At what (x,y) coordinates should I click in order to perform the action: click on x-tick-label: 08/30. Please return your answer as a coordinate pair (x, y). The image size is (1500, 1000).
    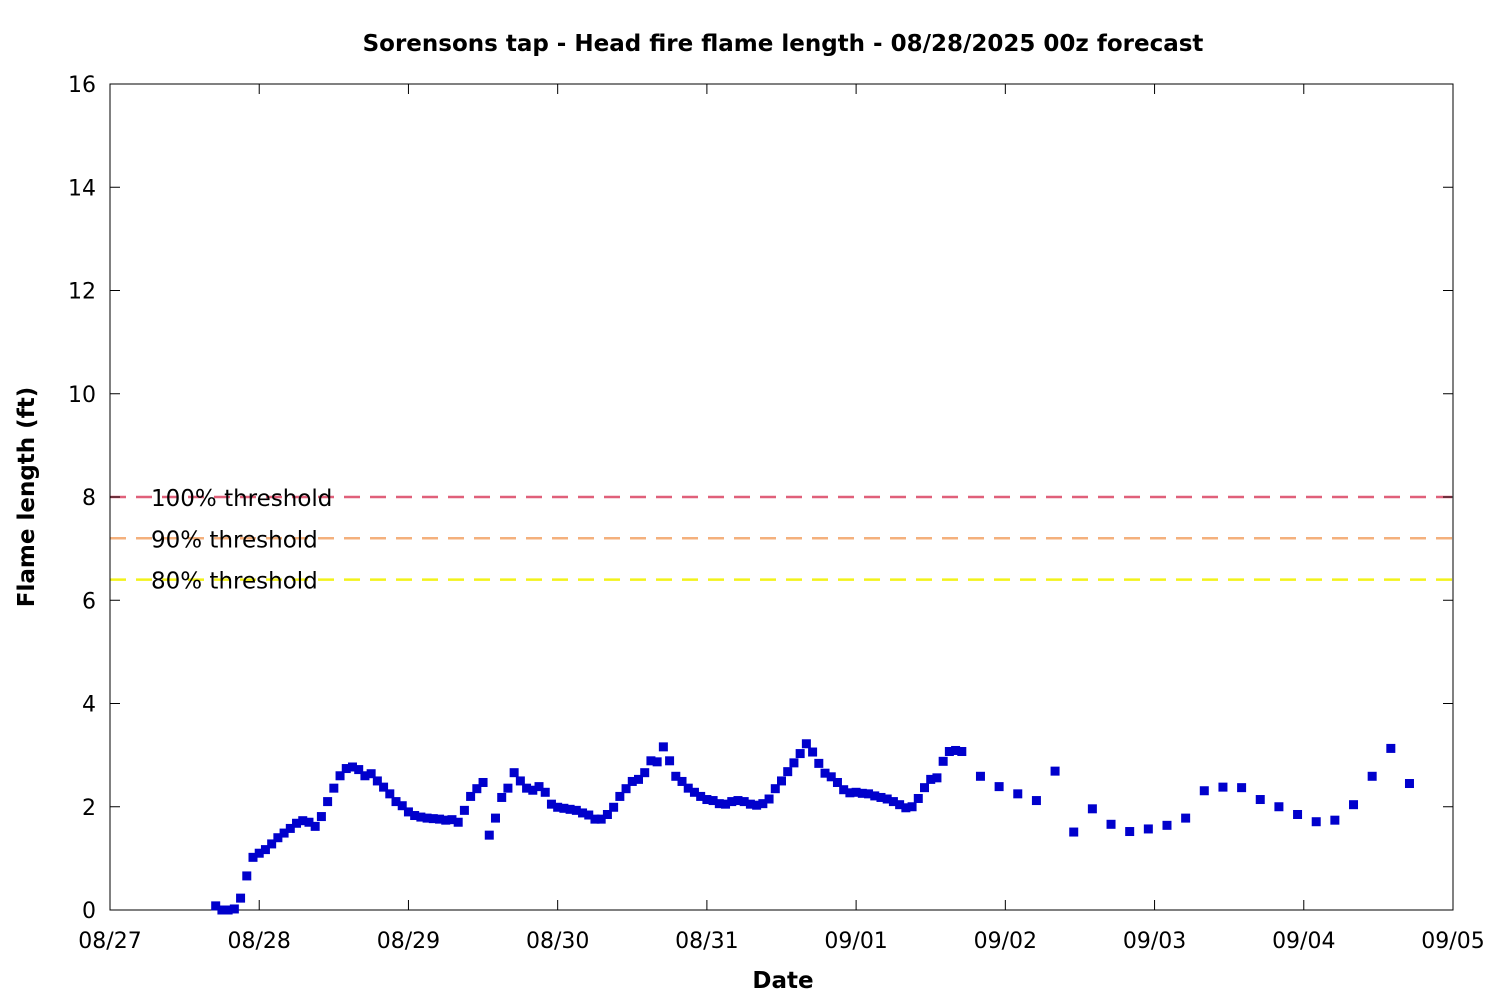
    Looking at the image, I should click on (557, 941).